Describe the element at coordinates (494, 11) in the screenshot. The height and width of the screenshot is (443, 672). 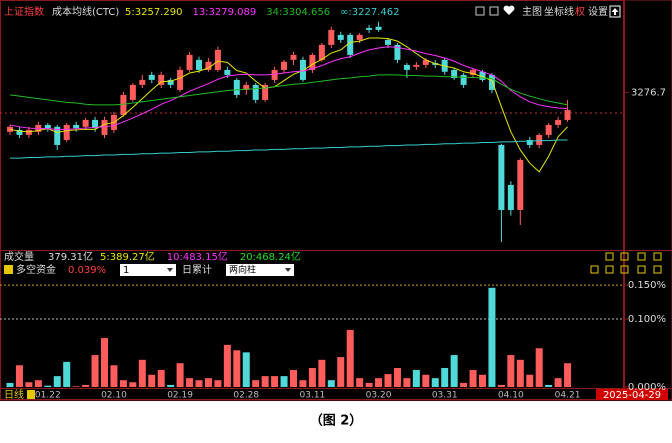
I see `zoom-out-icon` at that location.